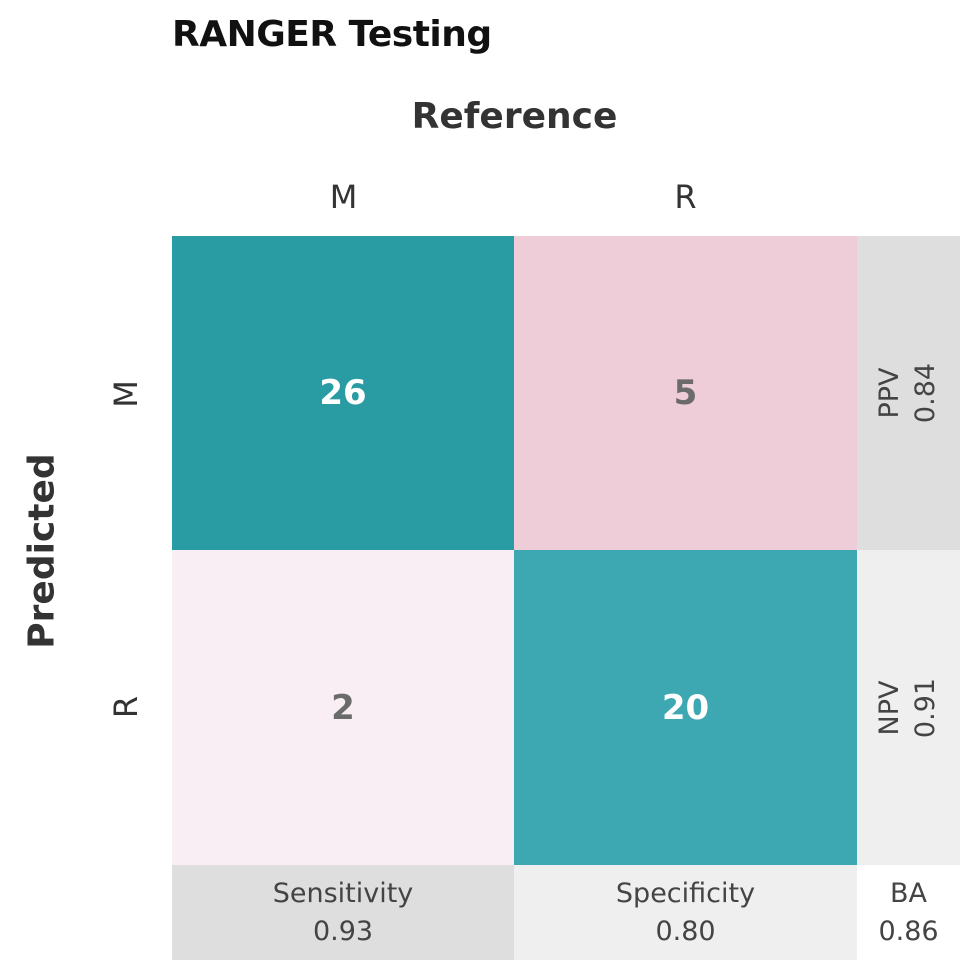 The height and width of the screenshot is (960, 960). Describe the element at coordinates (926, 707) in the screenshot. I see `npv-value: 0.91` at that location.